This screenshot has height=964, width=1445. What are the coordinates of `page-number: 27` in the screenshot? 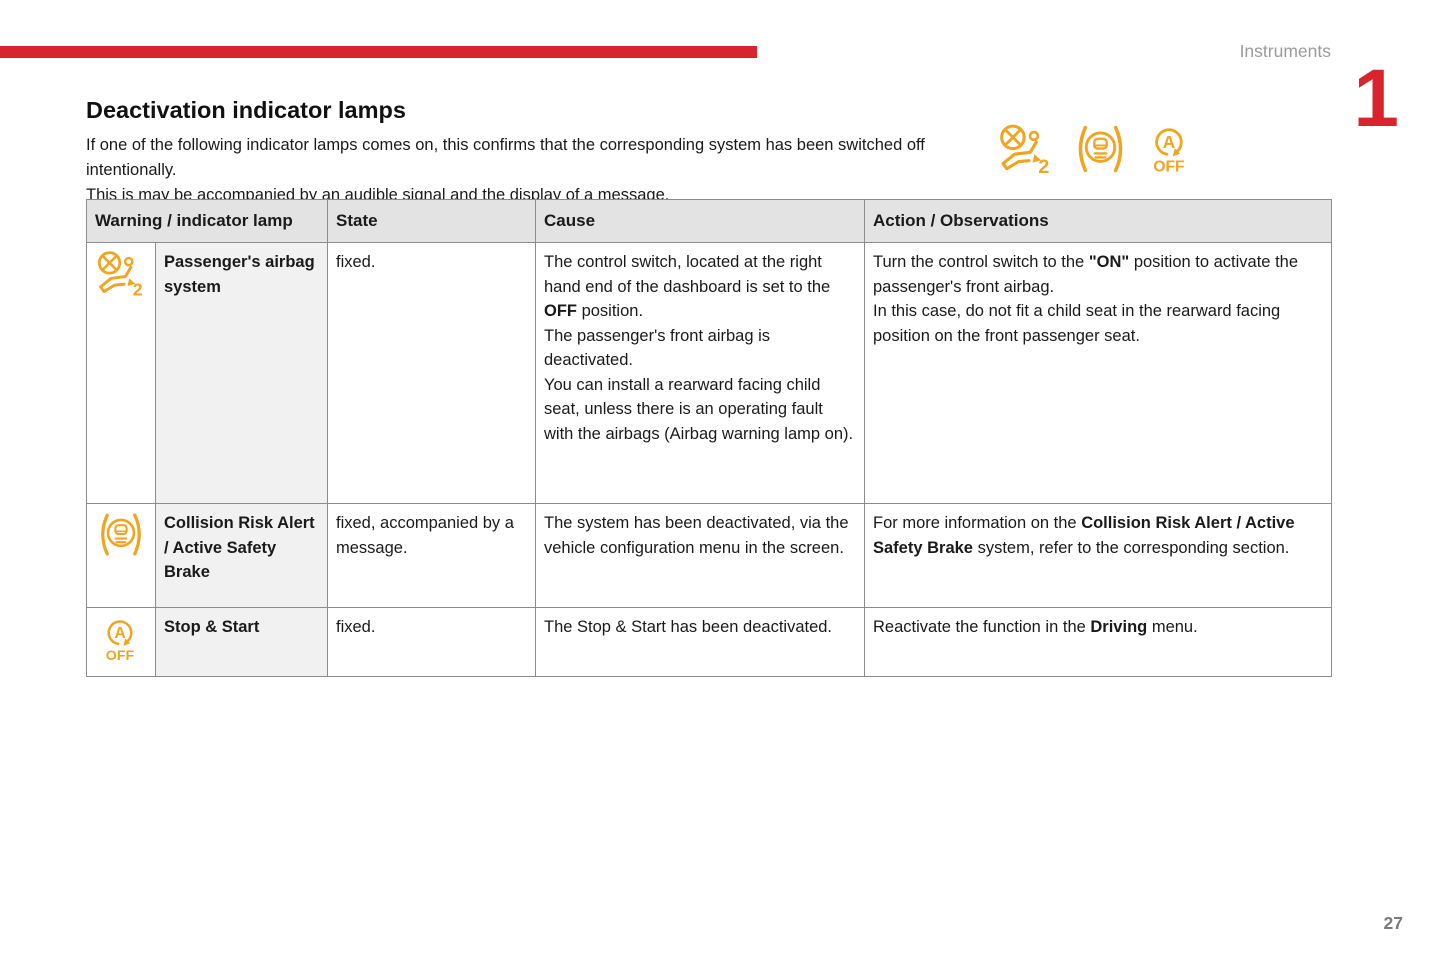 It's located at (1393, 923).